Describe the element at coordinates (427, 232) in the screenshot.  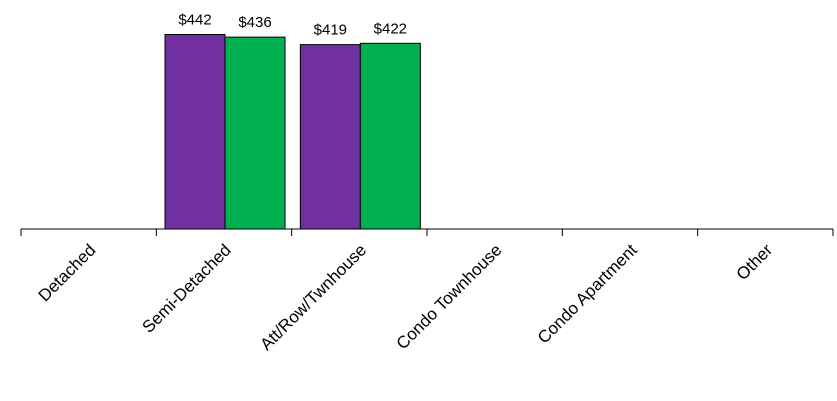
I see `x-axis-ticks` at that location.